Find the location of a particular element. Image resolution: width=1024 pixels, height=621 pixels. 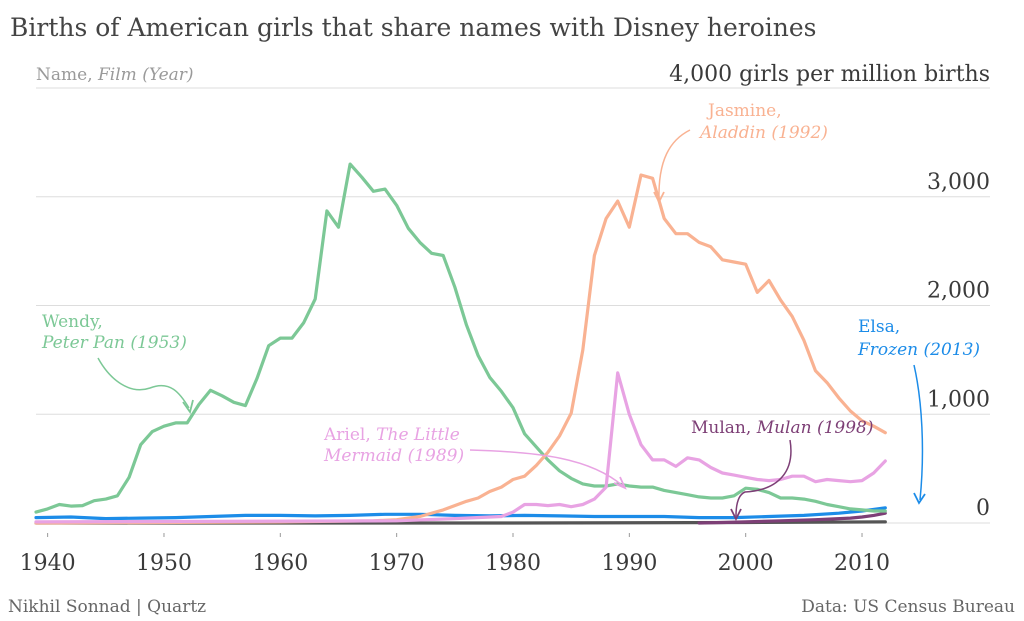

annotation-wendy-film: Peter Pan (1953) is located at coordinates (114, 343).